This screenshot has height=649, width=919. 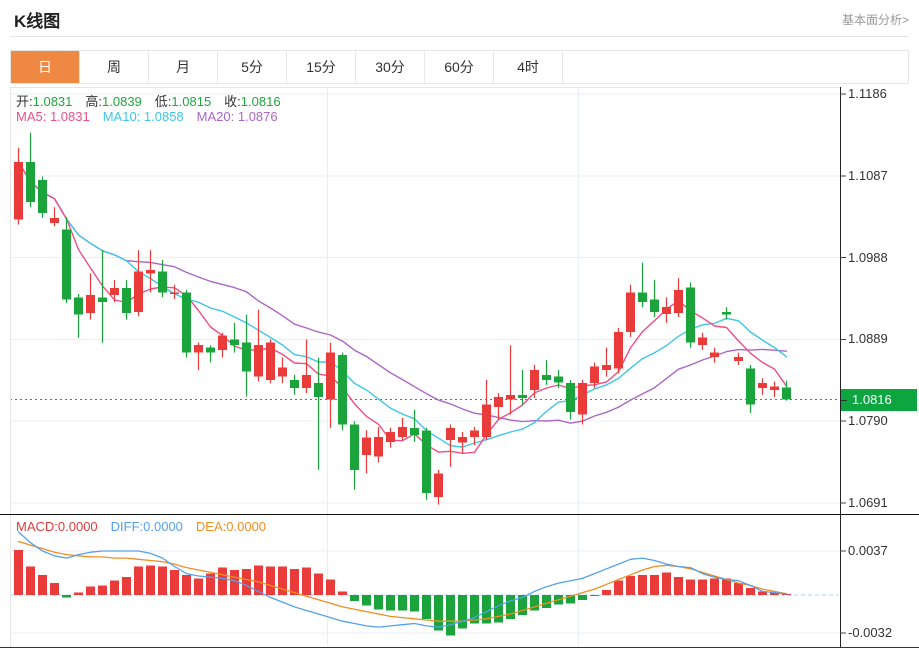 I want to click on y-axis-label: 1.1087, so click(x=868, y=175).